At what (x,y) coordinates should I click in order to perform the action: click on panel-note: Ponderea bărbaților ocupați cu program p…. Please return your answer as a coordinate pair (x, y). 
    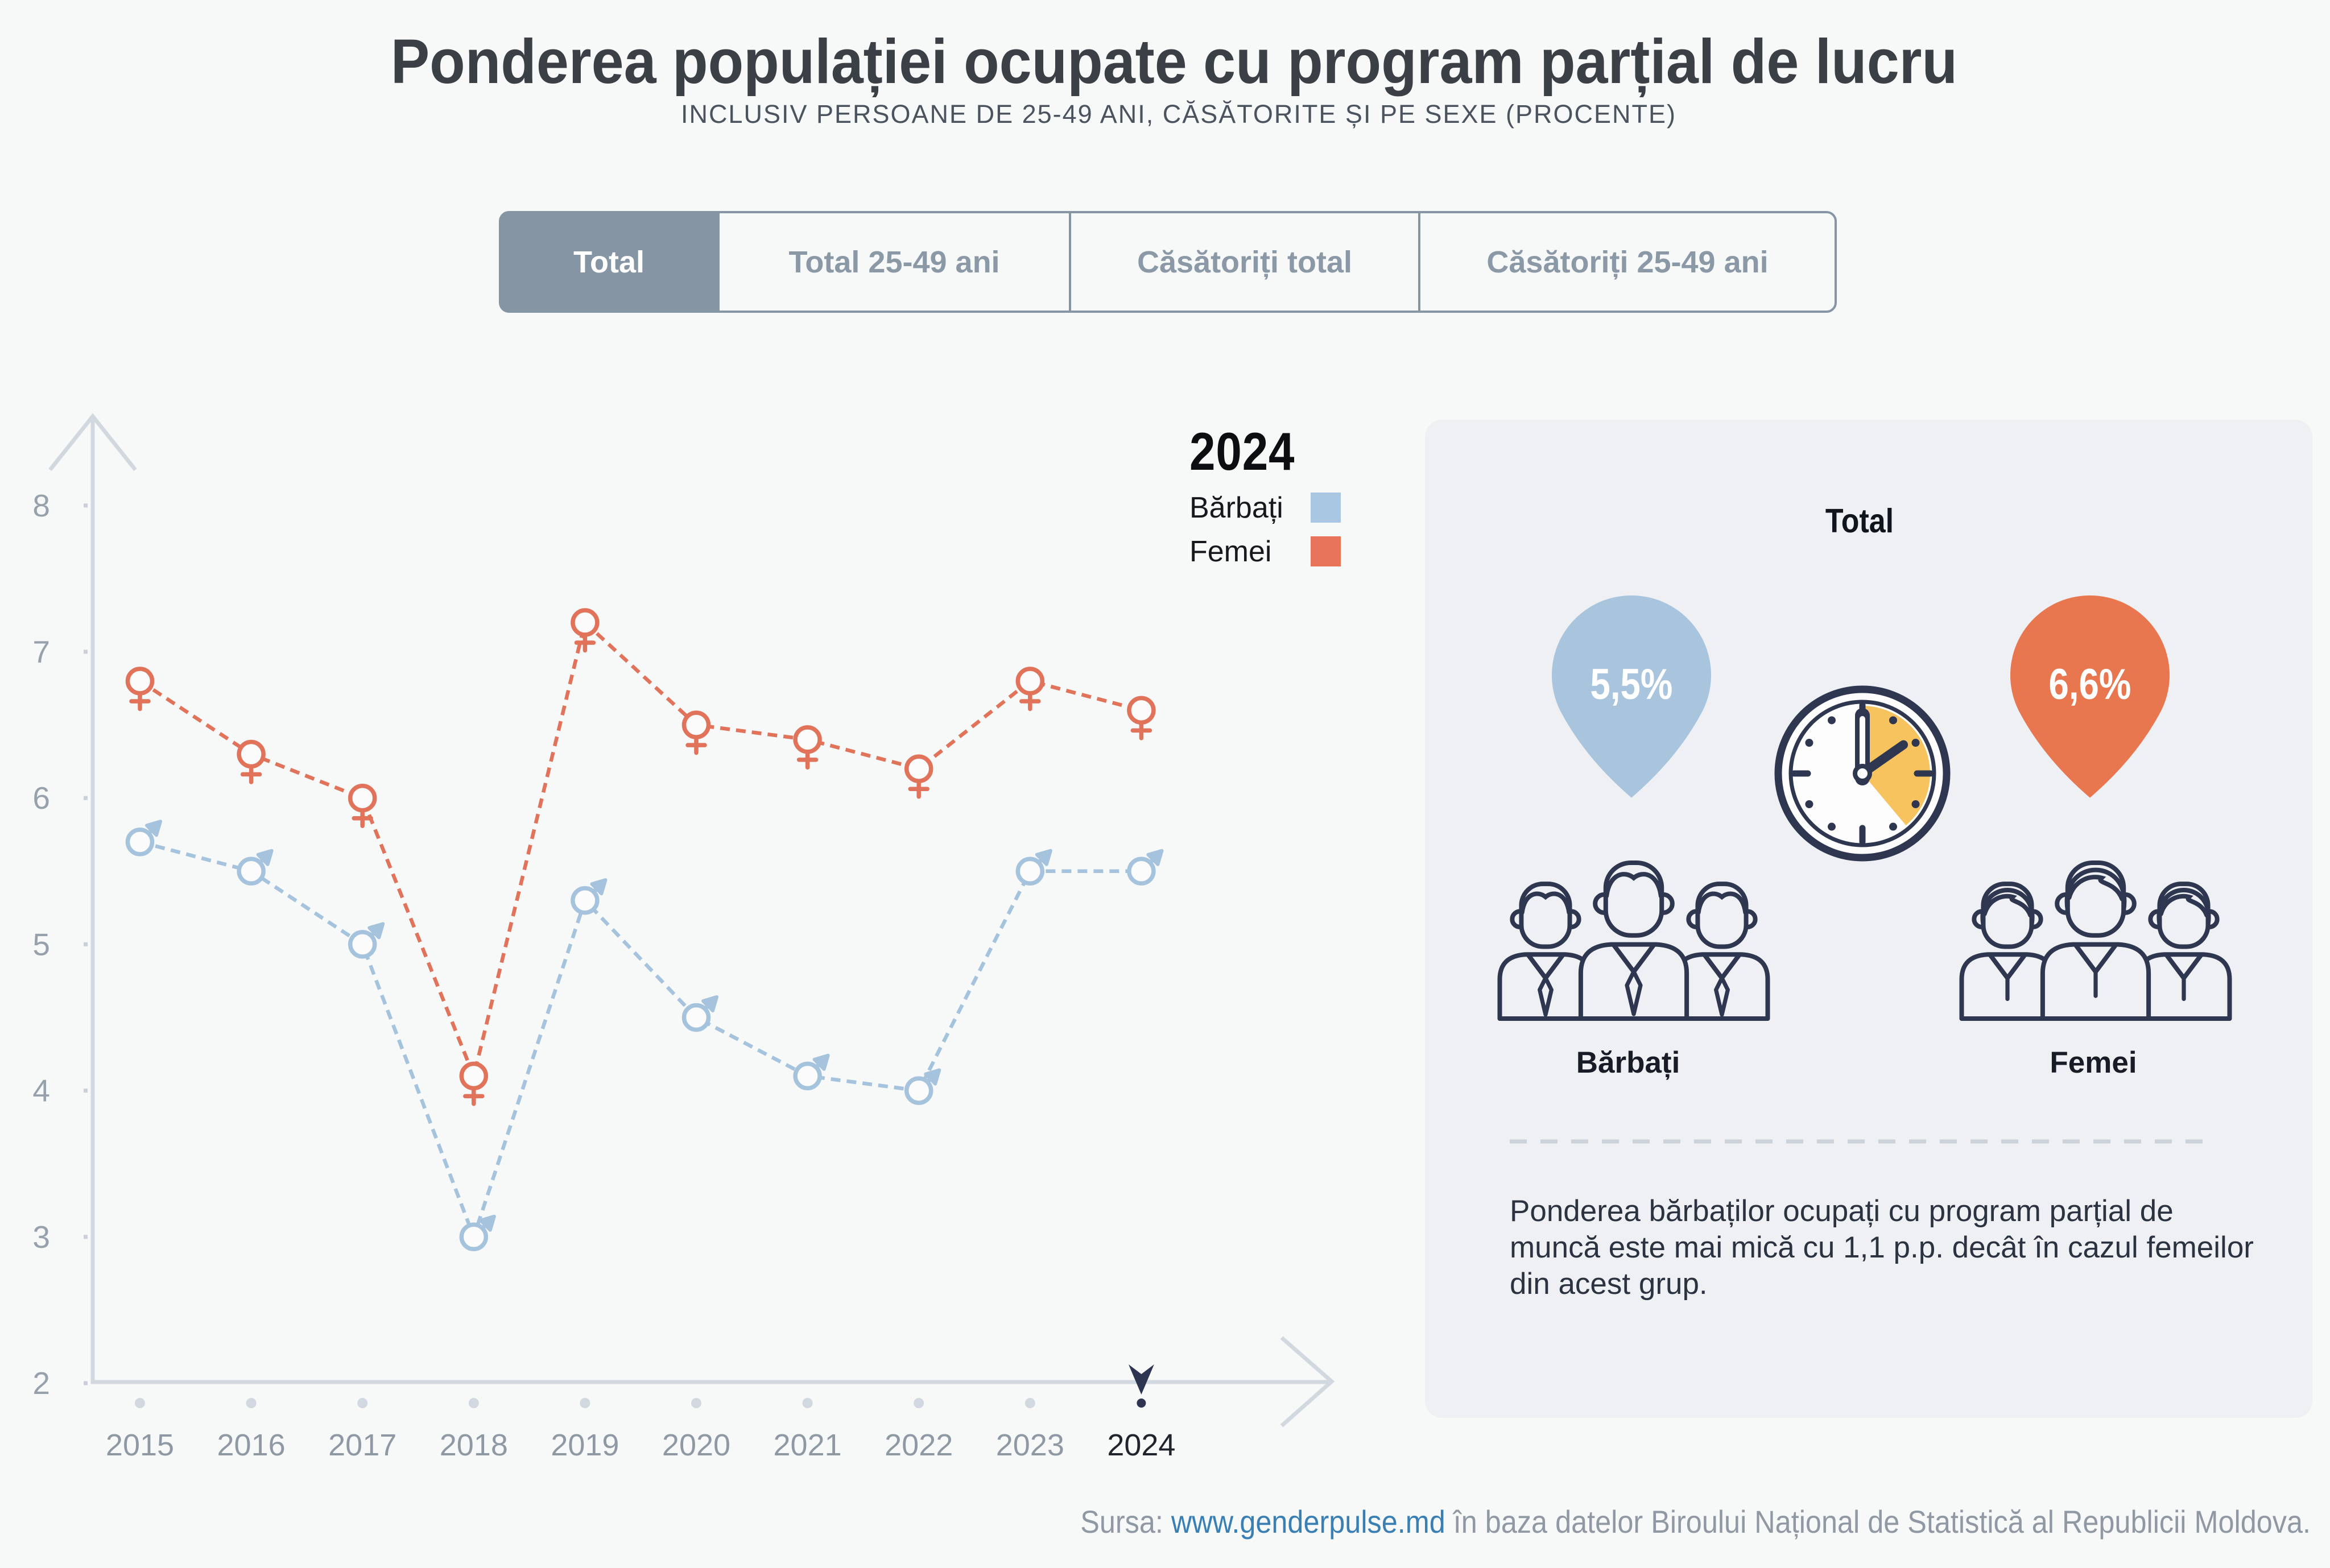
    Looking at the image, I should click on (1882, 1247).